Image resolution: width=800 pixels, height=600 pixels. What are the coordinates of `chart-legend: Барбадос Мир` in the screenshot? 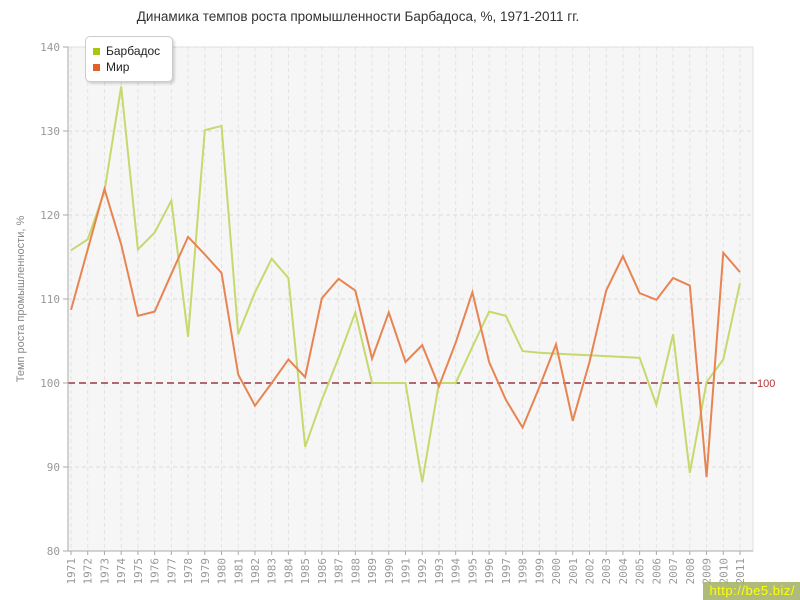 It's located at (129, 59).